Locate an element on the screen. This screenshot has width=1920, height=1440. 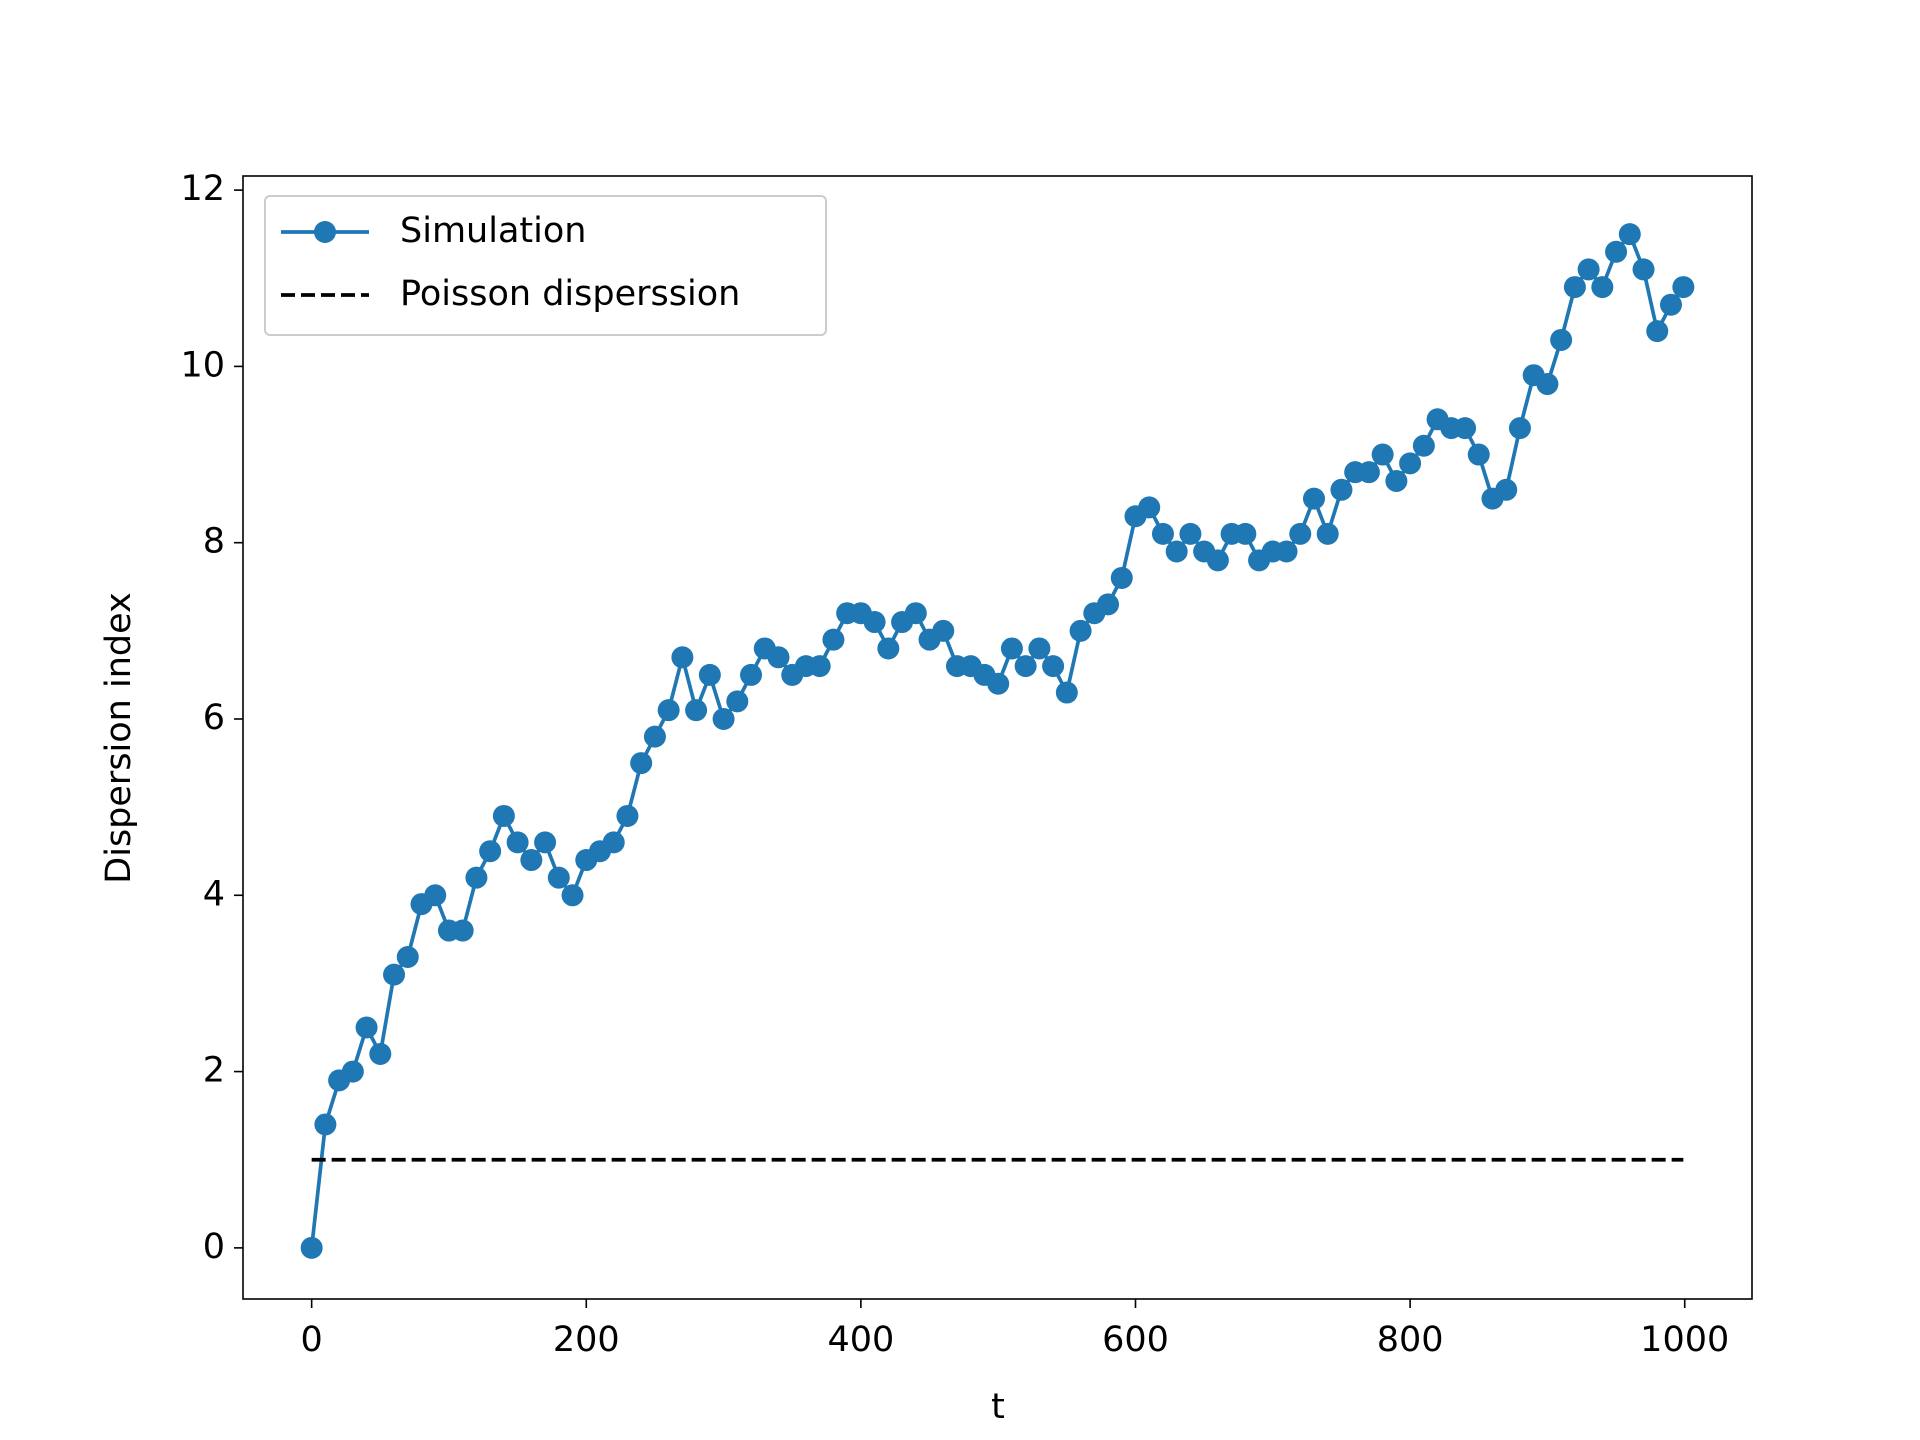
x-tick-label: 400 is located at coordinates (860, 1340).